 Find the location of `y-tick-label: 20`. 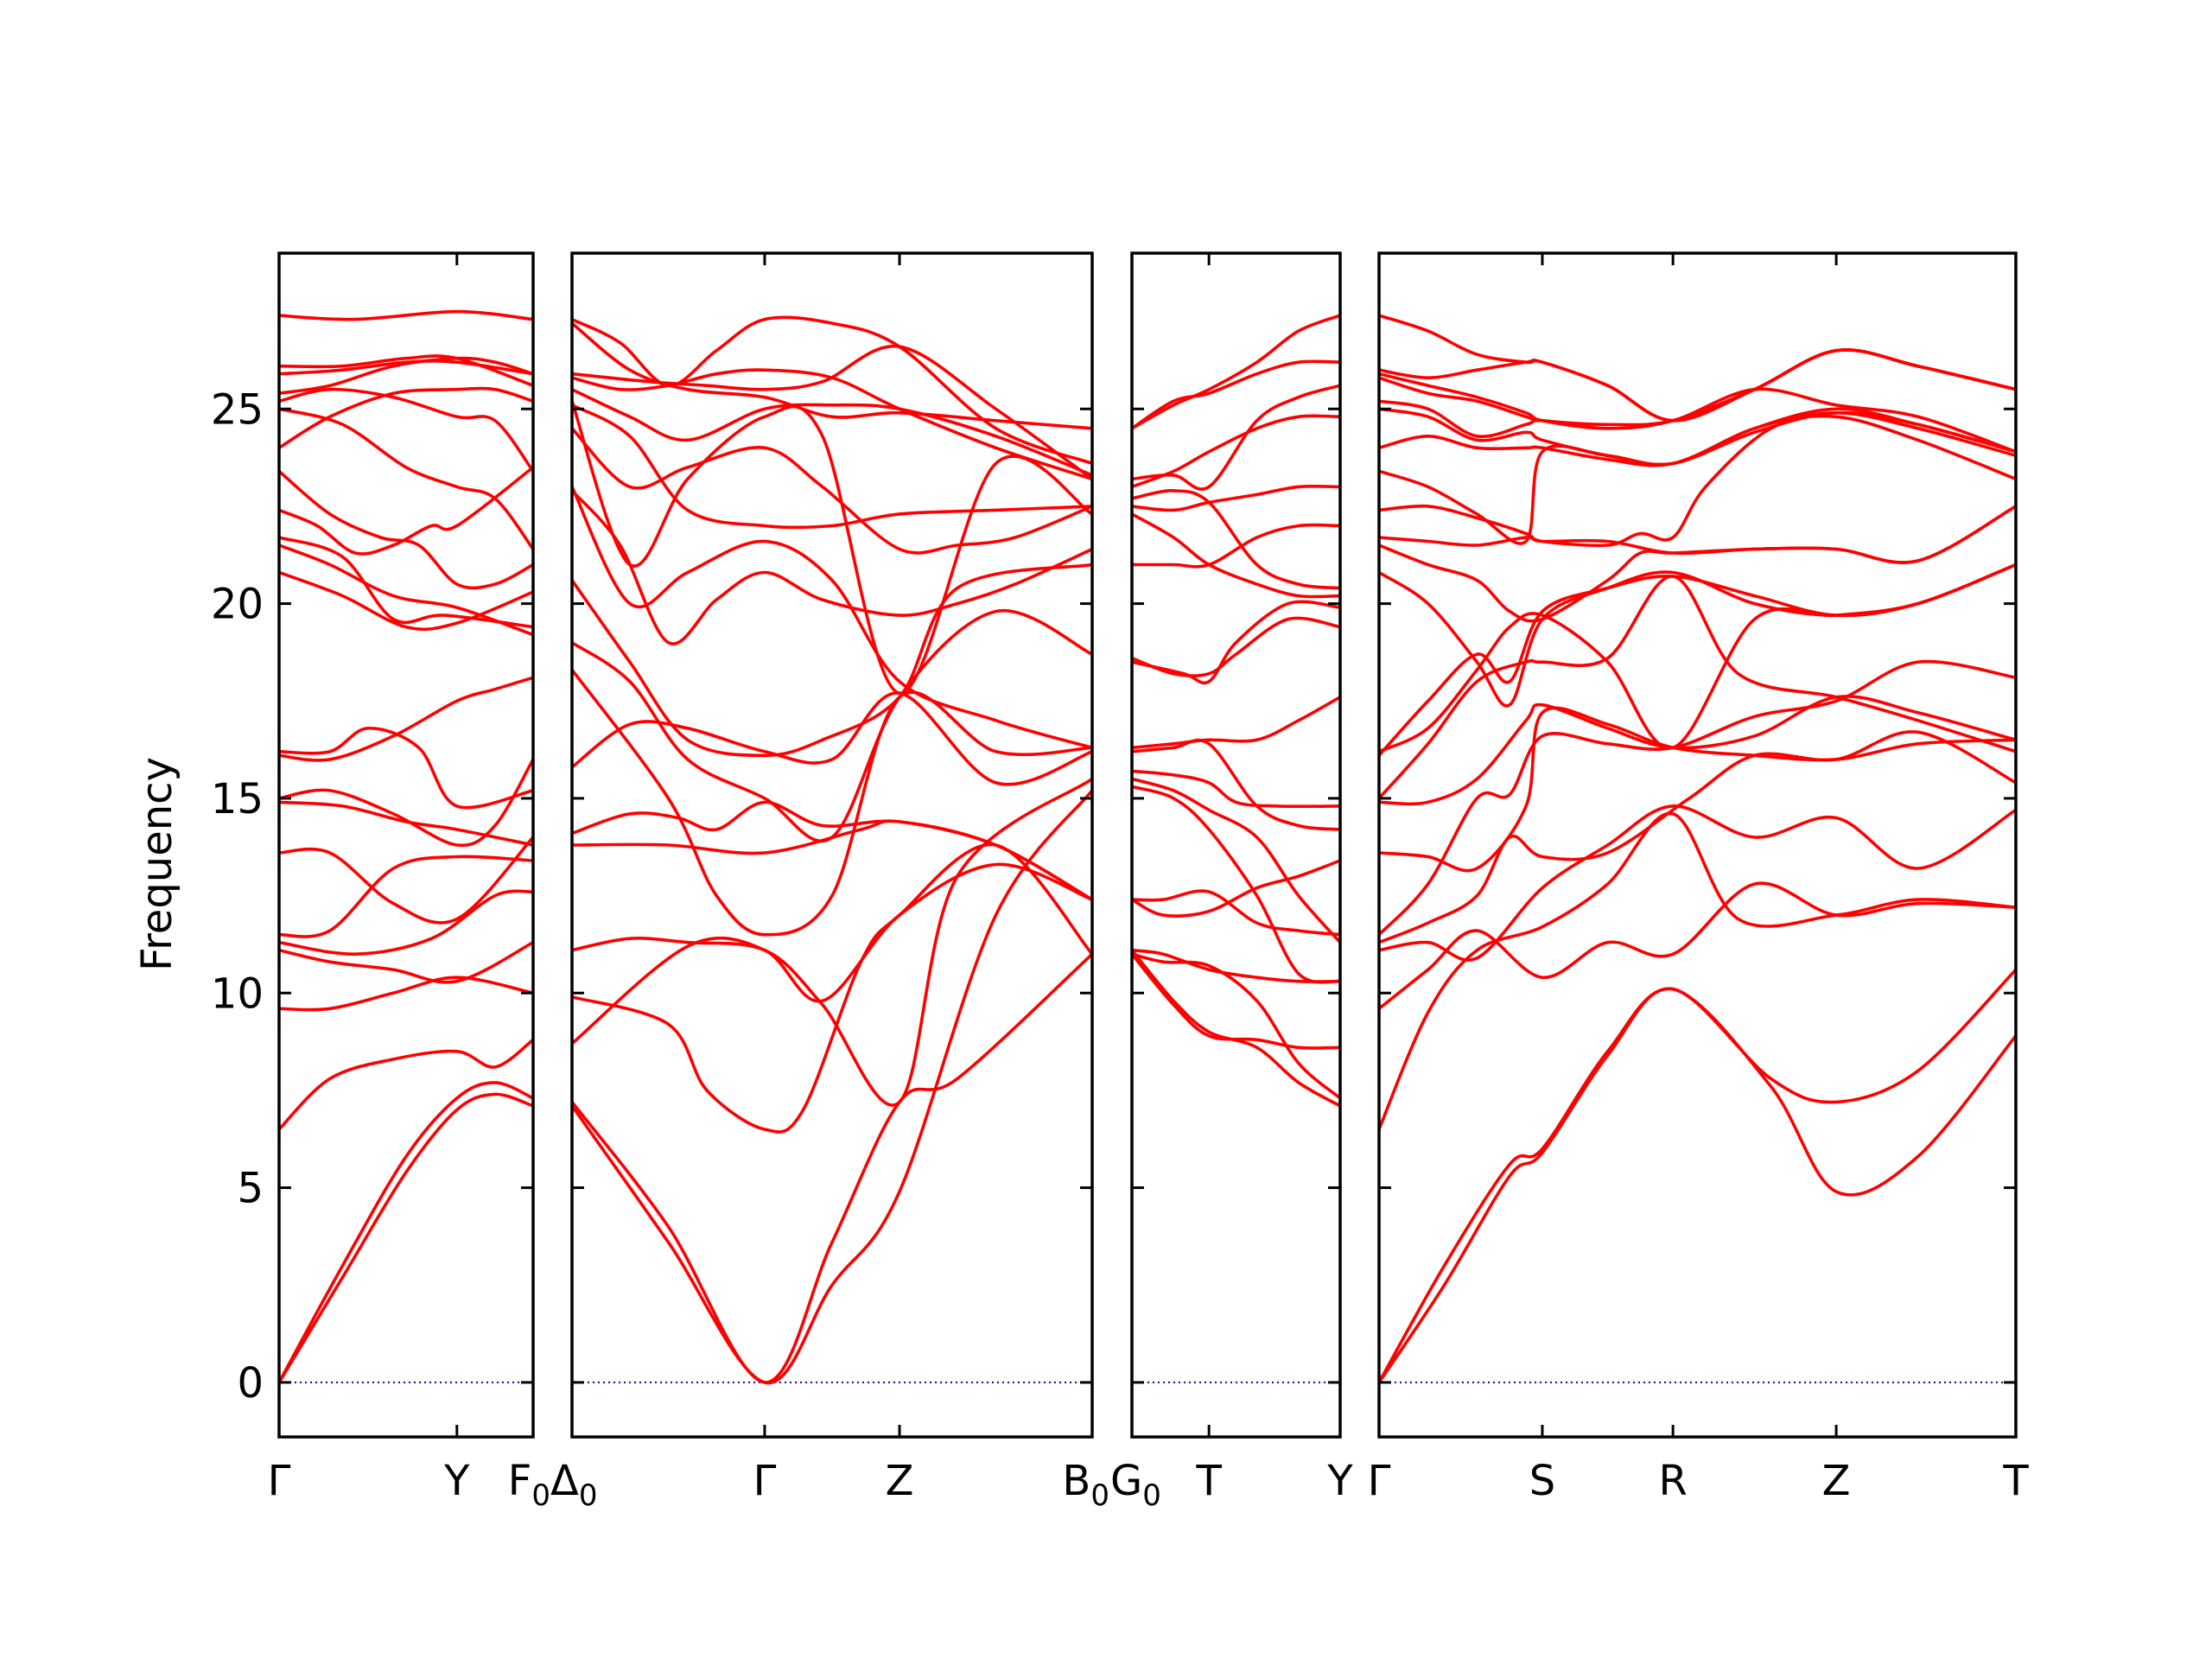

y-tick-label: 20 is located at coordinates (237, 605).